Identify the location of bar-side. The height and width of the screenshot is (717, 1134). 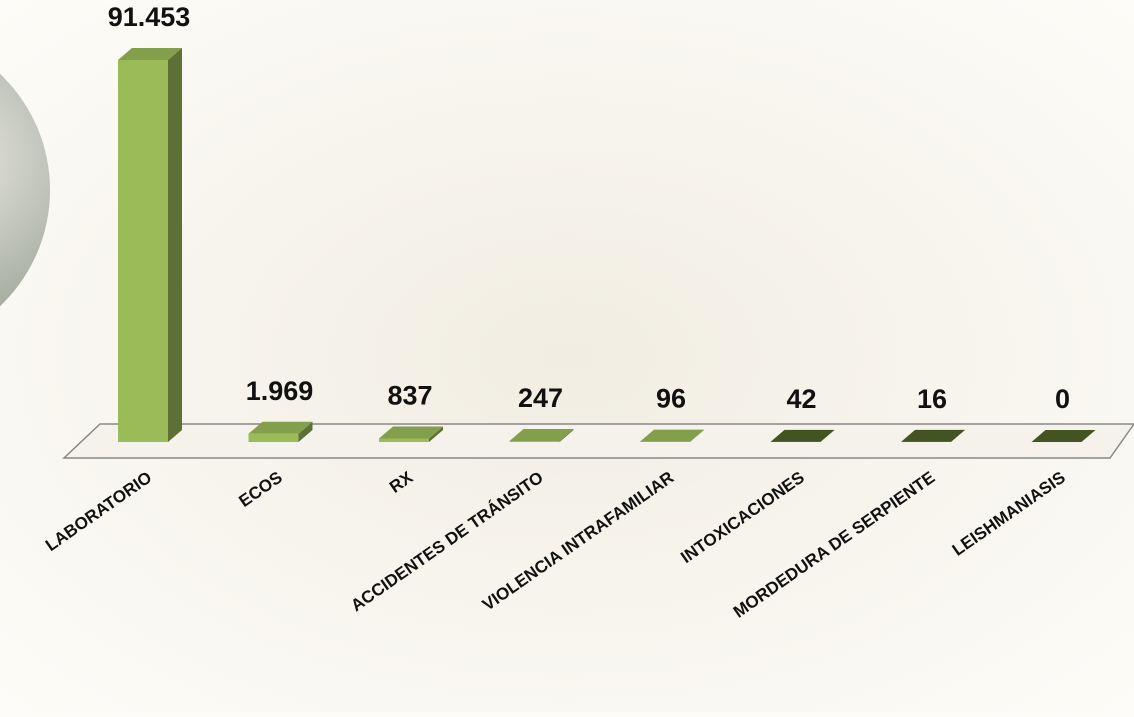
(175, 245).